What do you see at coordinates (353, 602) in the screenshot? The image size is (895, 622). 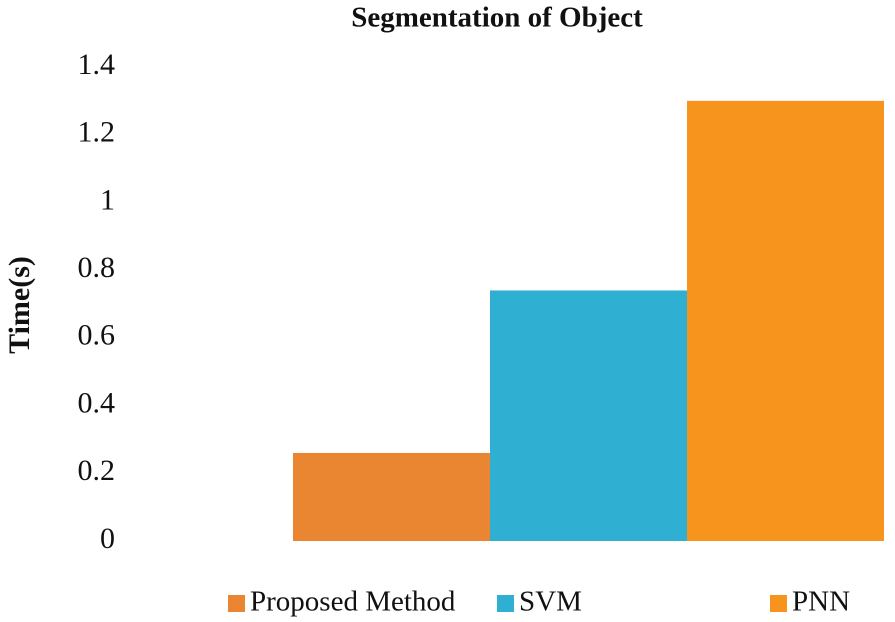 I see `legend-label: Proposed Method` at bounding box center [353, 602].